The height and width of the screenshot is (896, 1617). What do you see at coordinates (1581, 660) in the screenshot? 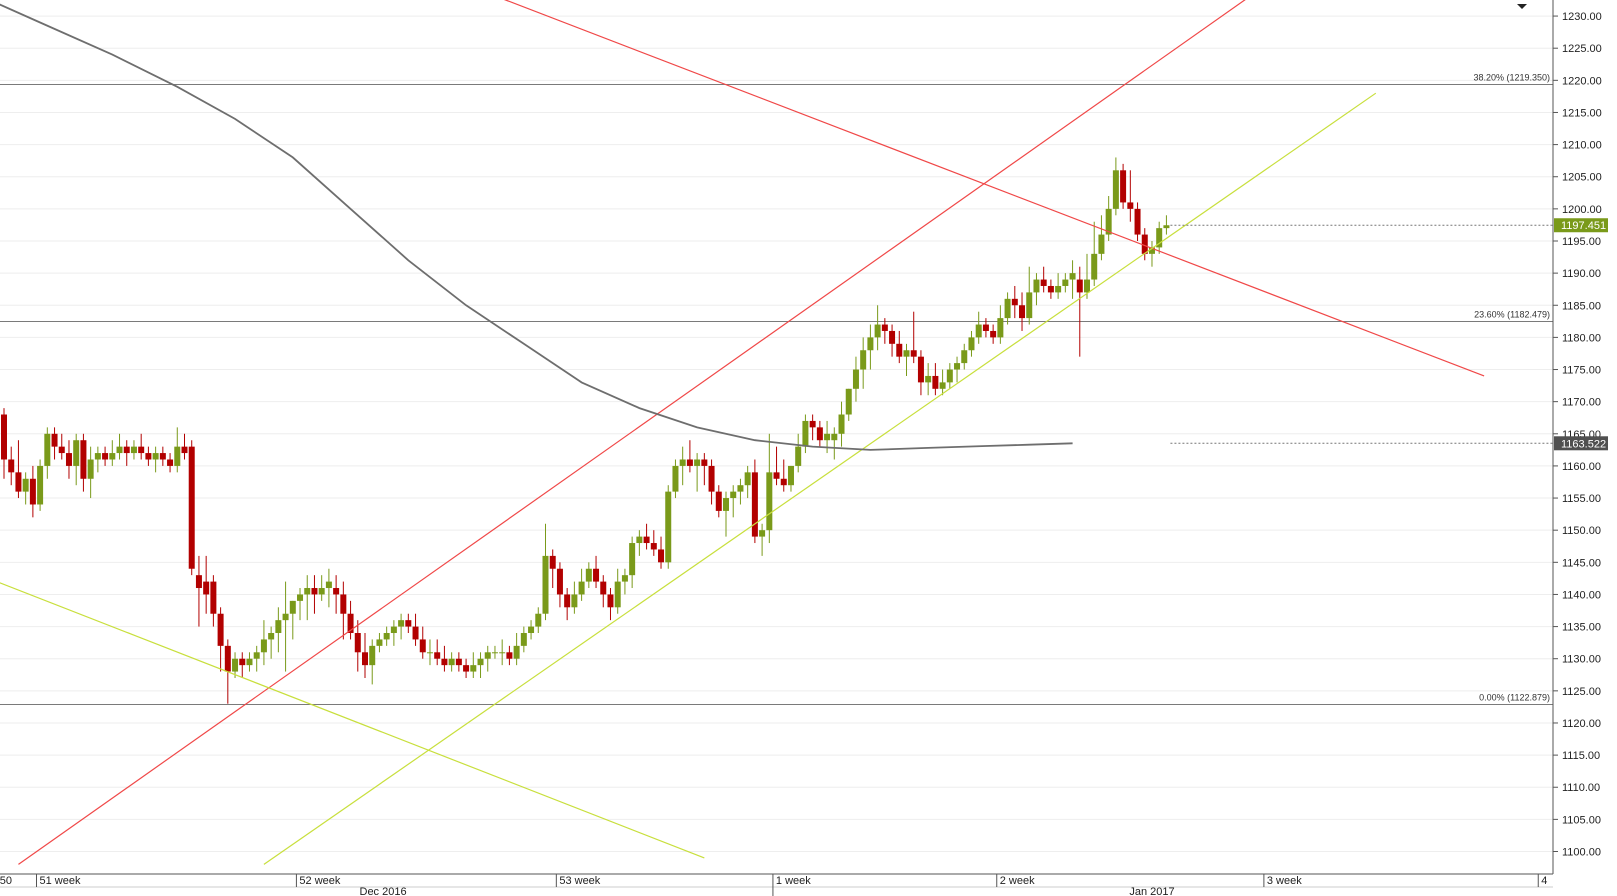
I see `y-tick-label: 1130.00` at bounding box center [1581, 660].